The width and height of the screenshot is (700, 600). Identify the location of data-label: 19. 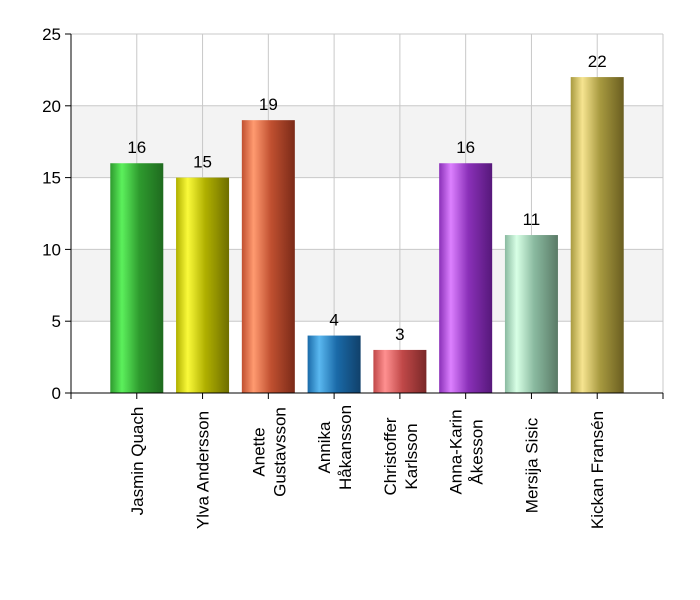
(268, 104).